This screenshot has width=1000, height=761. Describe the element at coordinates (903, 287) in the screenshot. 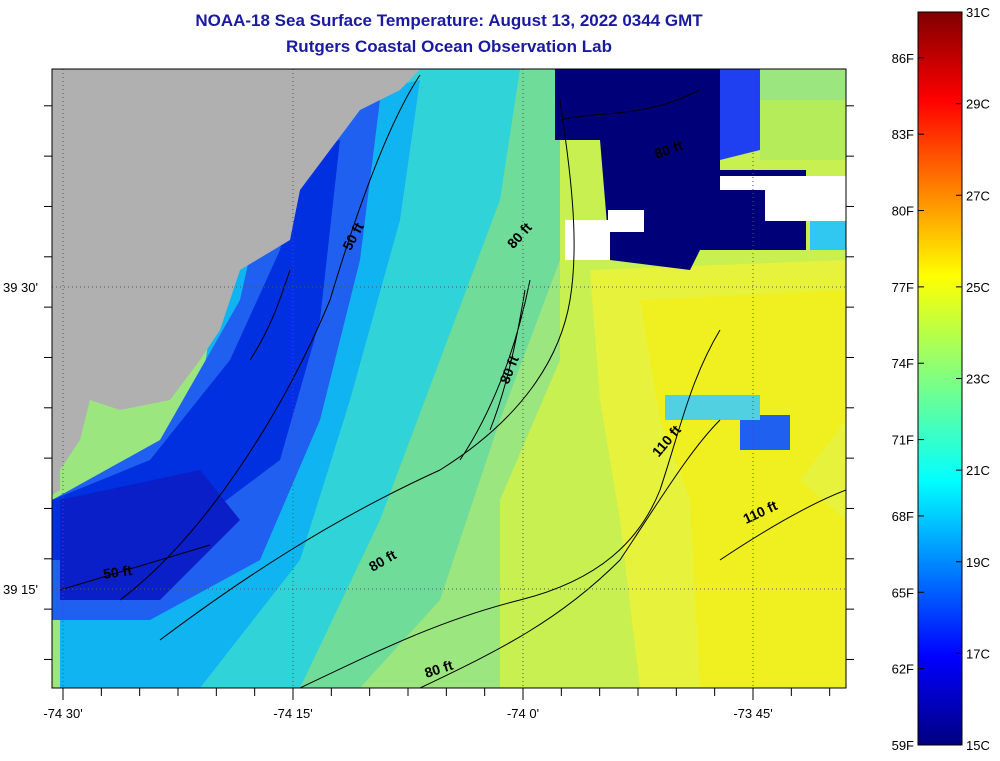

I see `colorbar-fahrenheit-label: 77F` at that location.